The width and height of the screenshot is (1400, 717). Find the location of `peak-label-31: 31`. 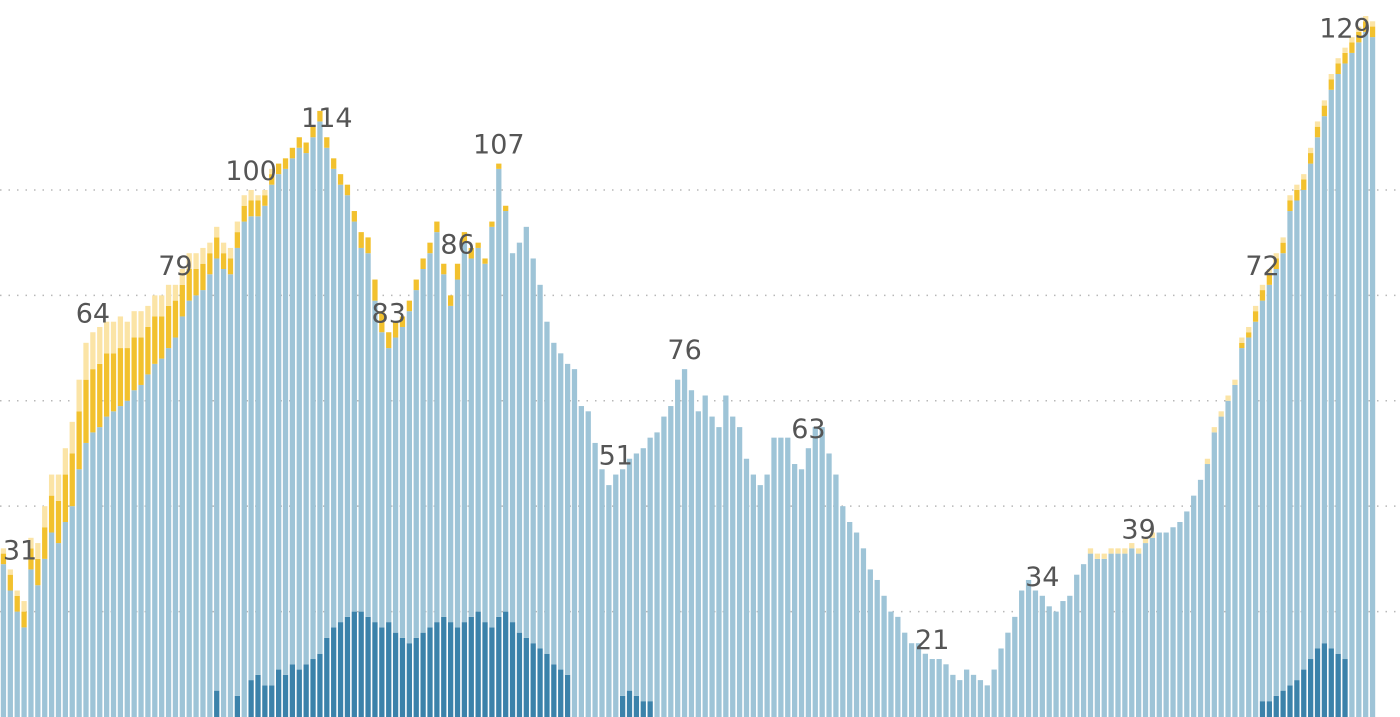

peak-label-31: 31 is located at coordinates (20, 550).